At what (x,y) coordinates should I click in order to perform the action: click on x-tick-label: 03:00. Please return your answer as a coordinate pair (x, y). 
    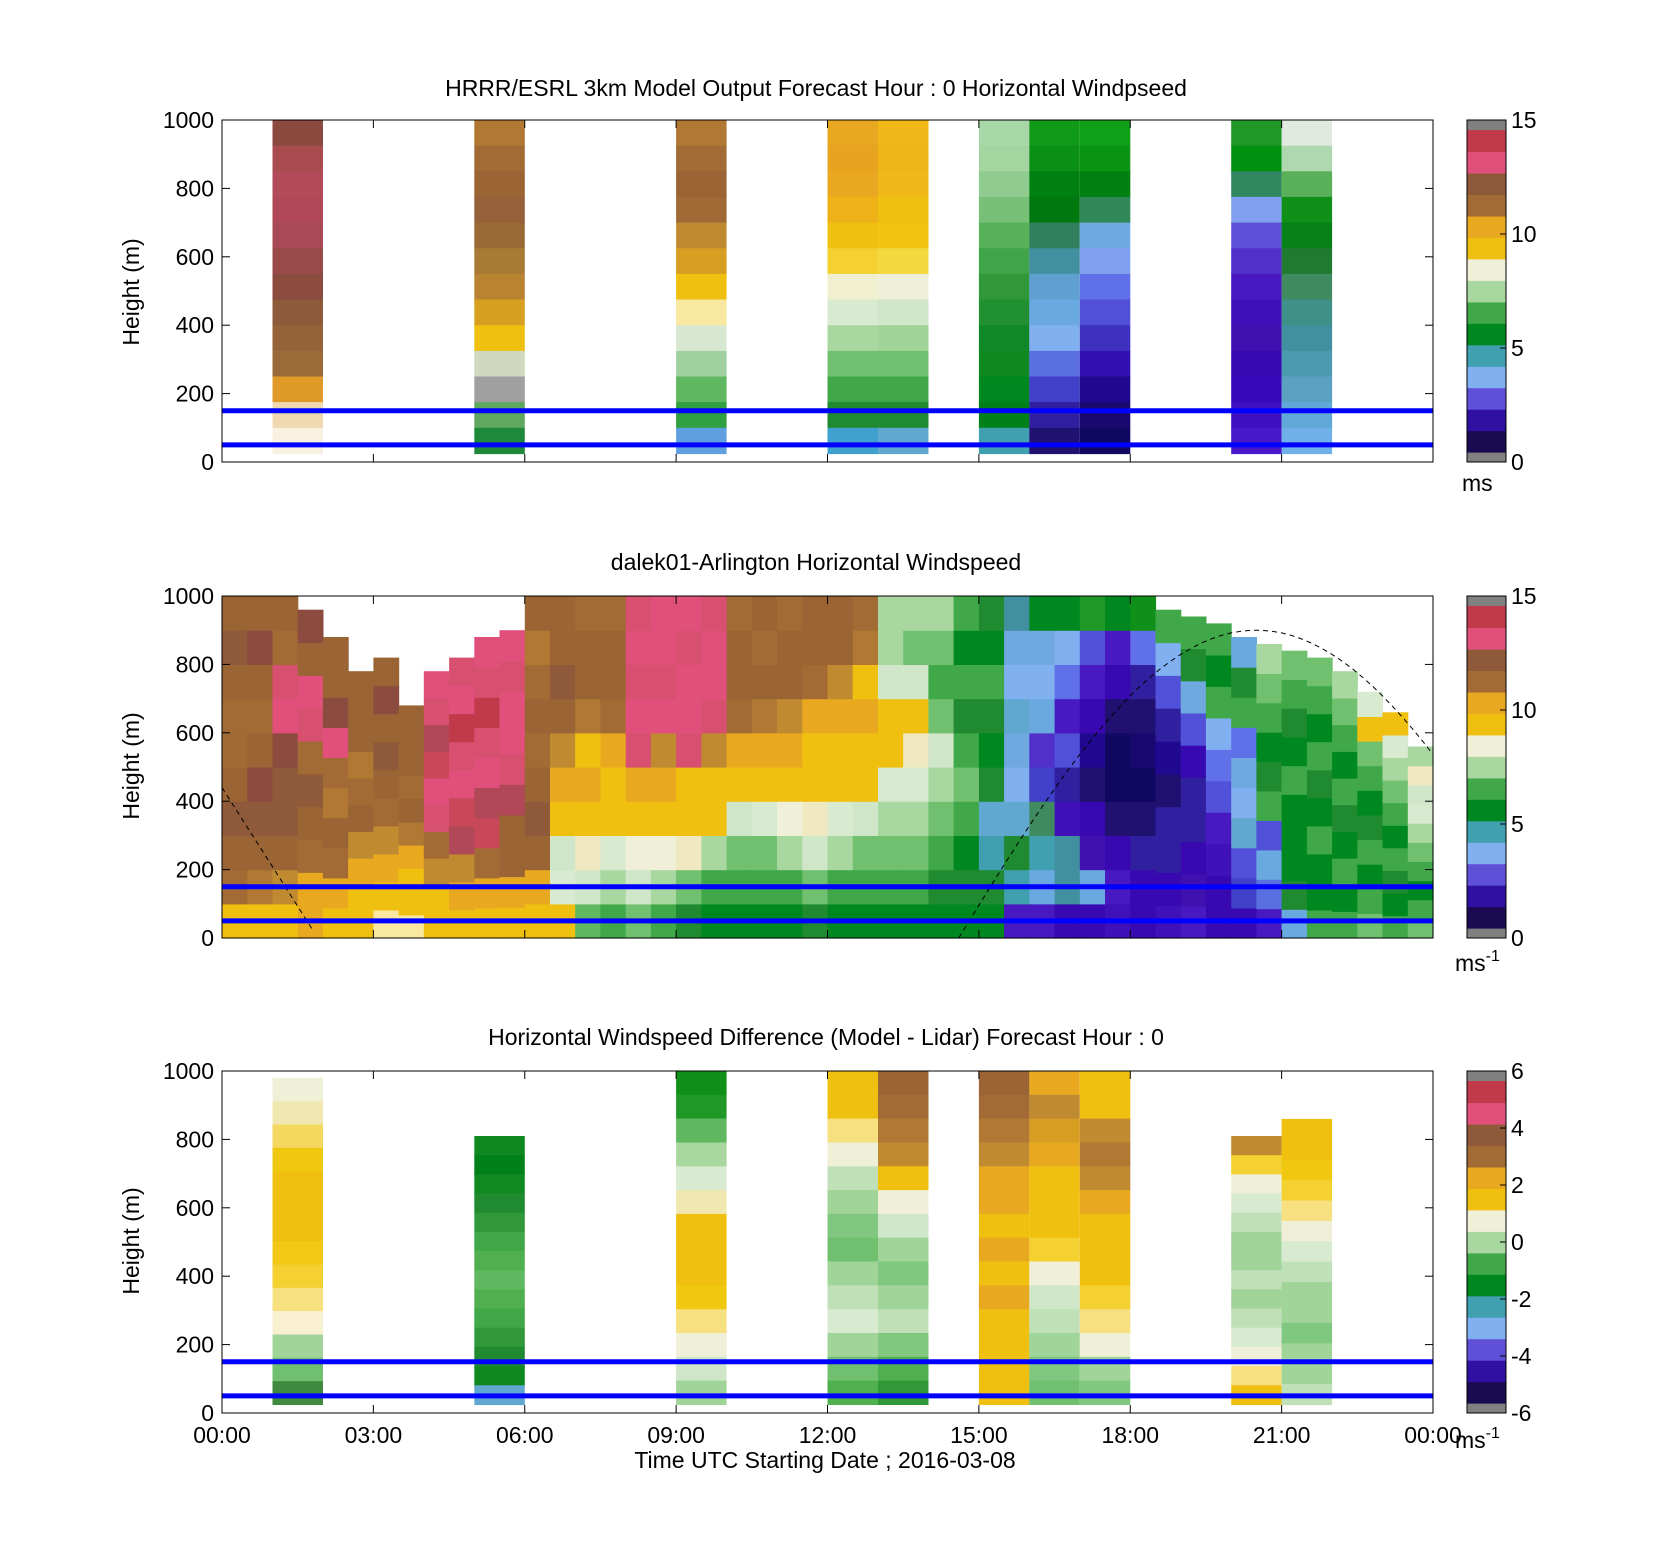
    Looking at the image, I should click on (374, 1435).